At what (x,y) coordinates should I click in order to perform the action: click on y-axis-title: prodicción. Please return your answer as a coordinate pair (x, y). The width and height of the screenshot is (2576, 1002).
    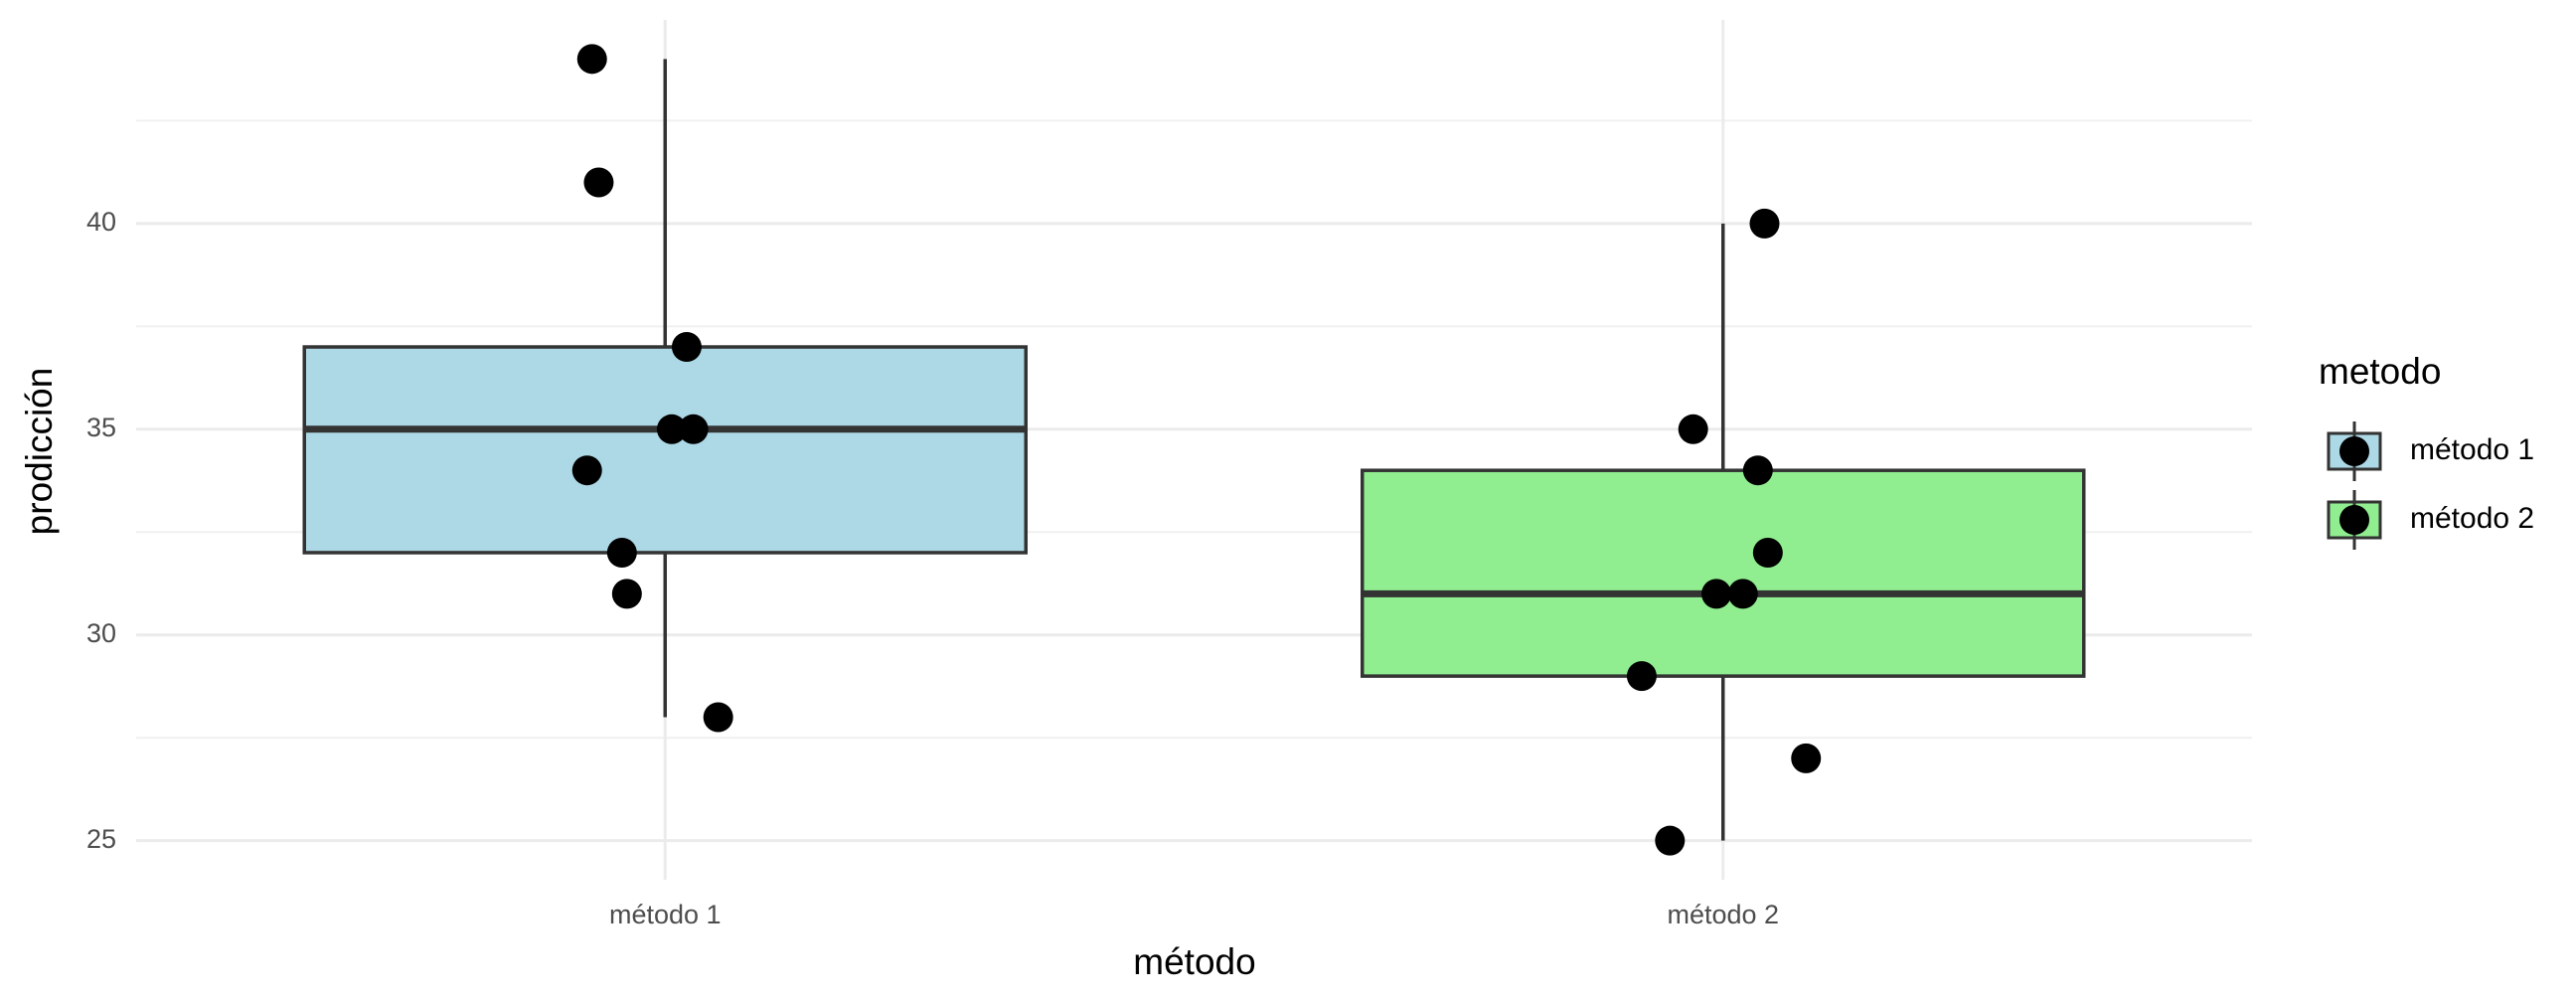
    Looking at the image, I should click on (39, 452).